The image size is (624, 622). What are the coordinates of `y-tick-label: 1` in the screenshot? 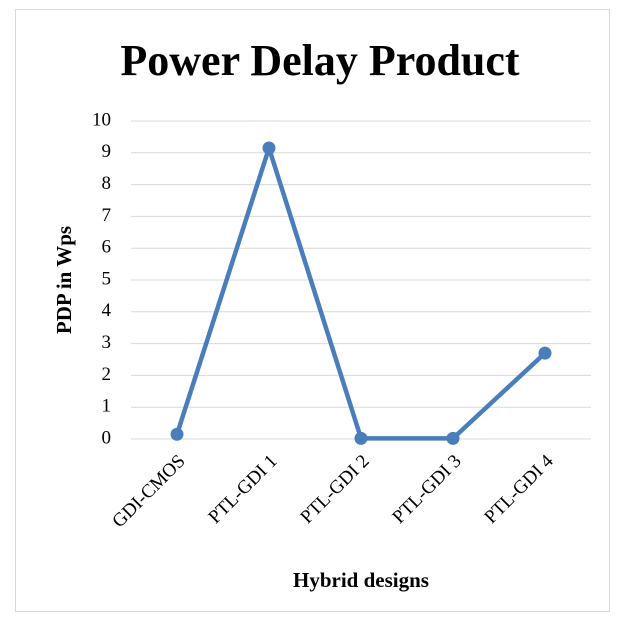 It's located at (107, 406).